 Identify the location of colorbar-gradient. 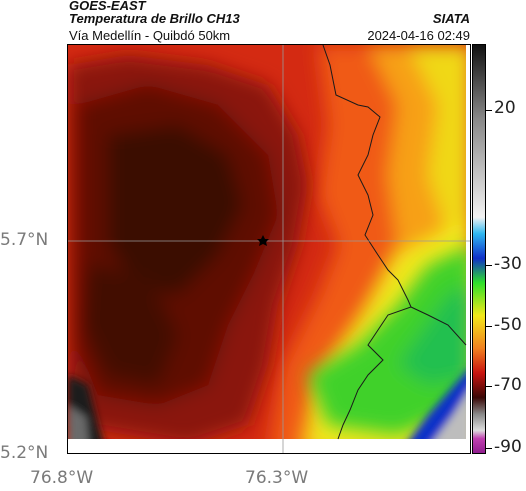
(479, 249).